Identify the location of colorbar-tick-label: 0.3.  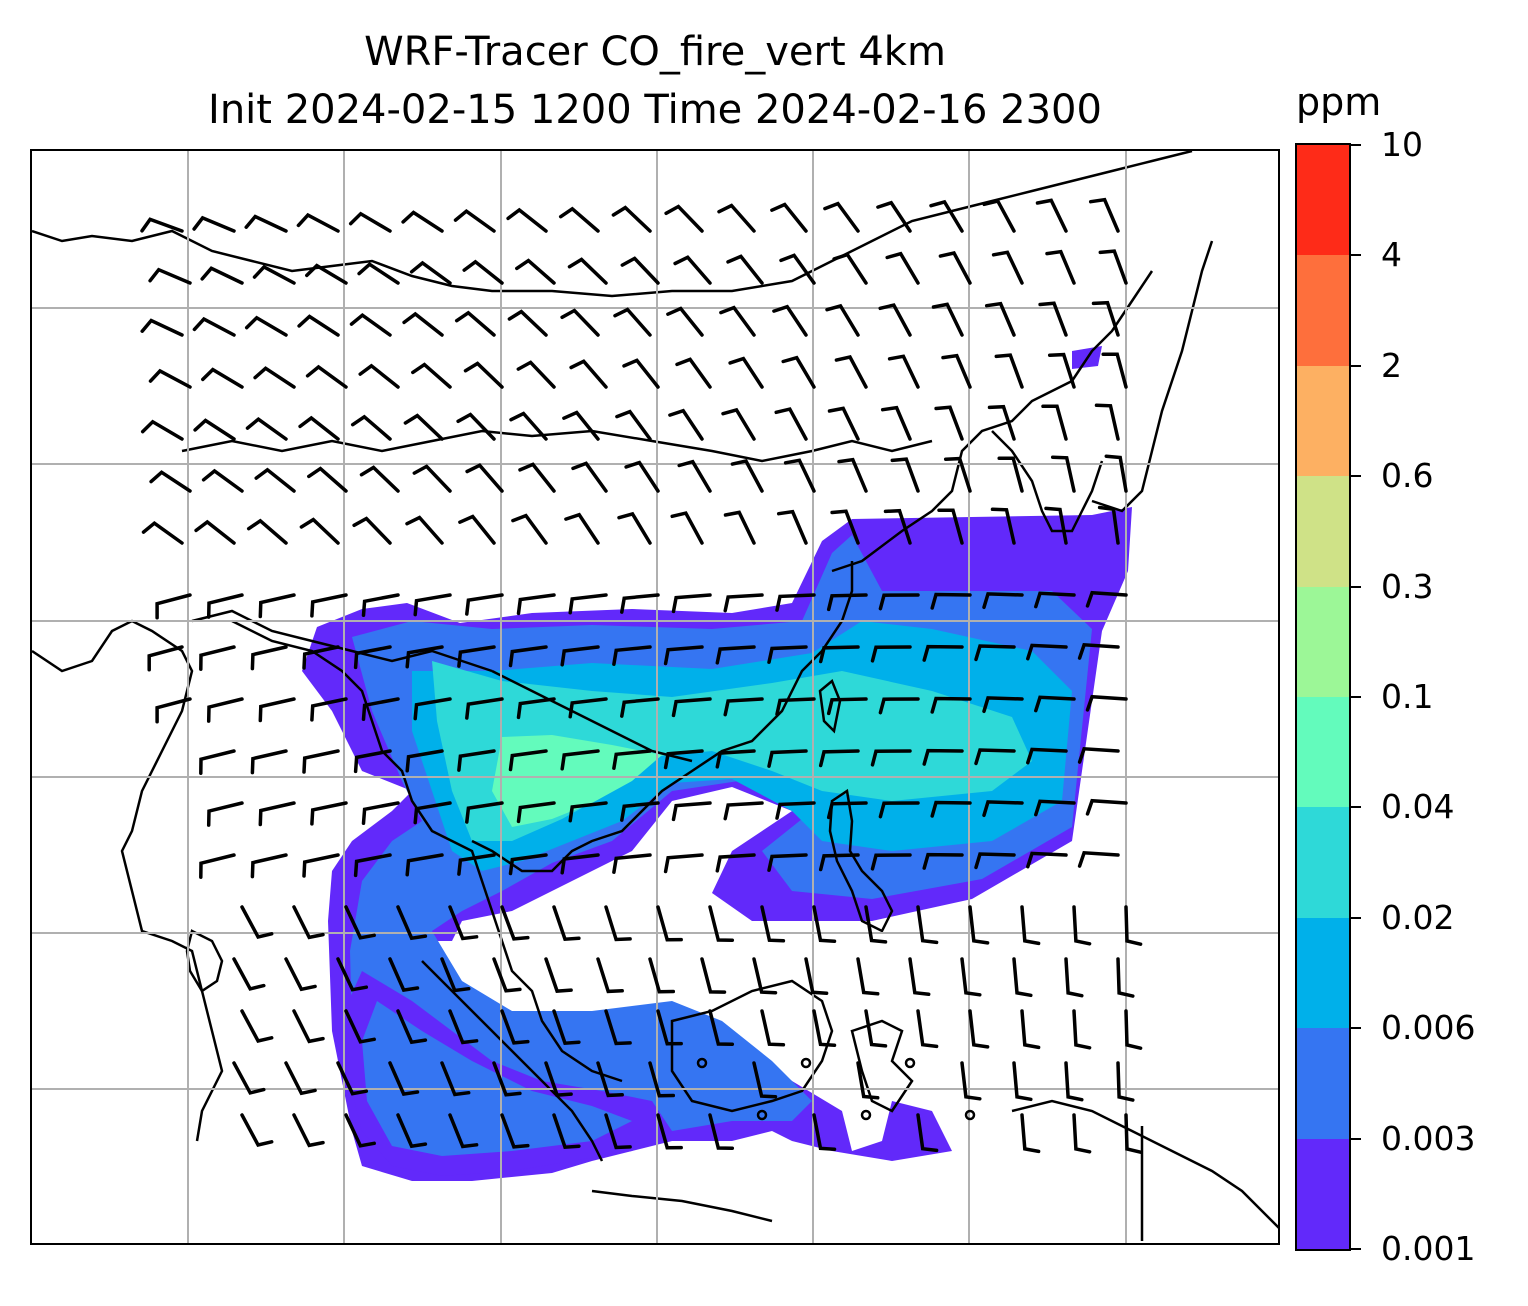
(1407, 586).